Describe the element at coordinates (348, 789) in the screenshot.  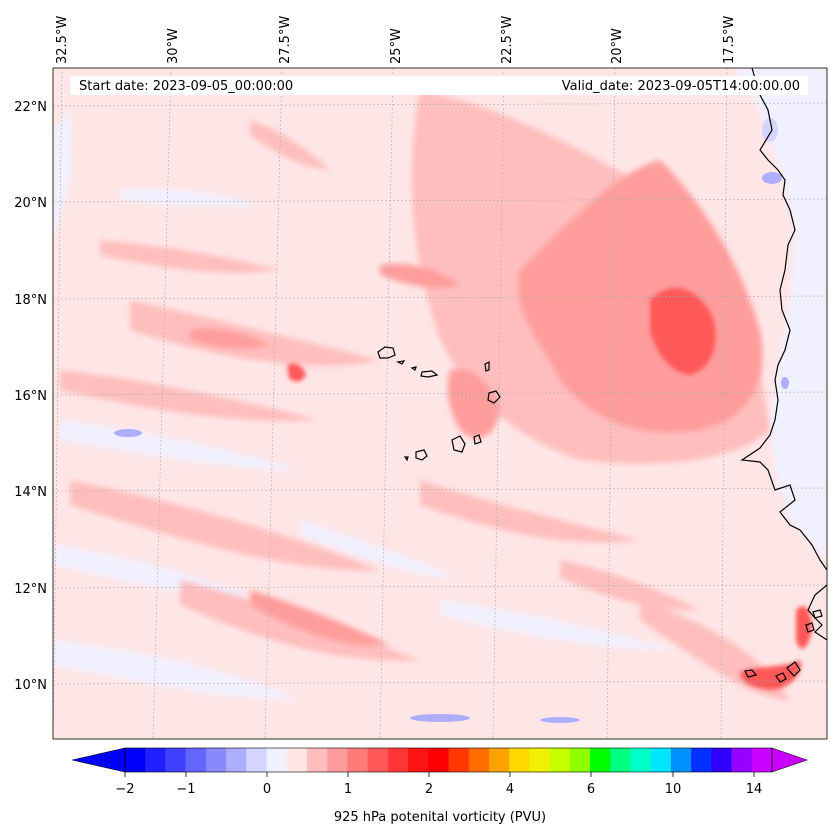
I see `colorbar-tick-label: 1` at that location.